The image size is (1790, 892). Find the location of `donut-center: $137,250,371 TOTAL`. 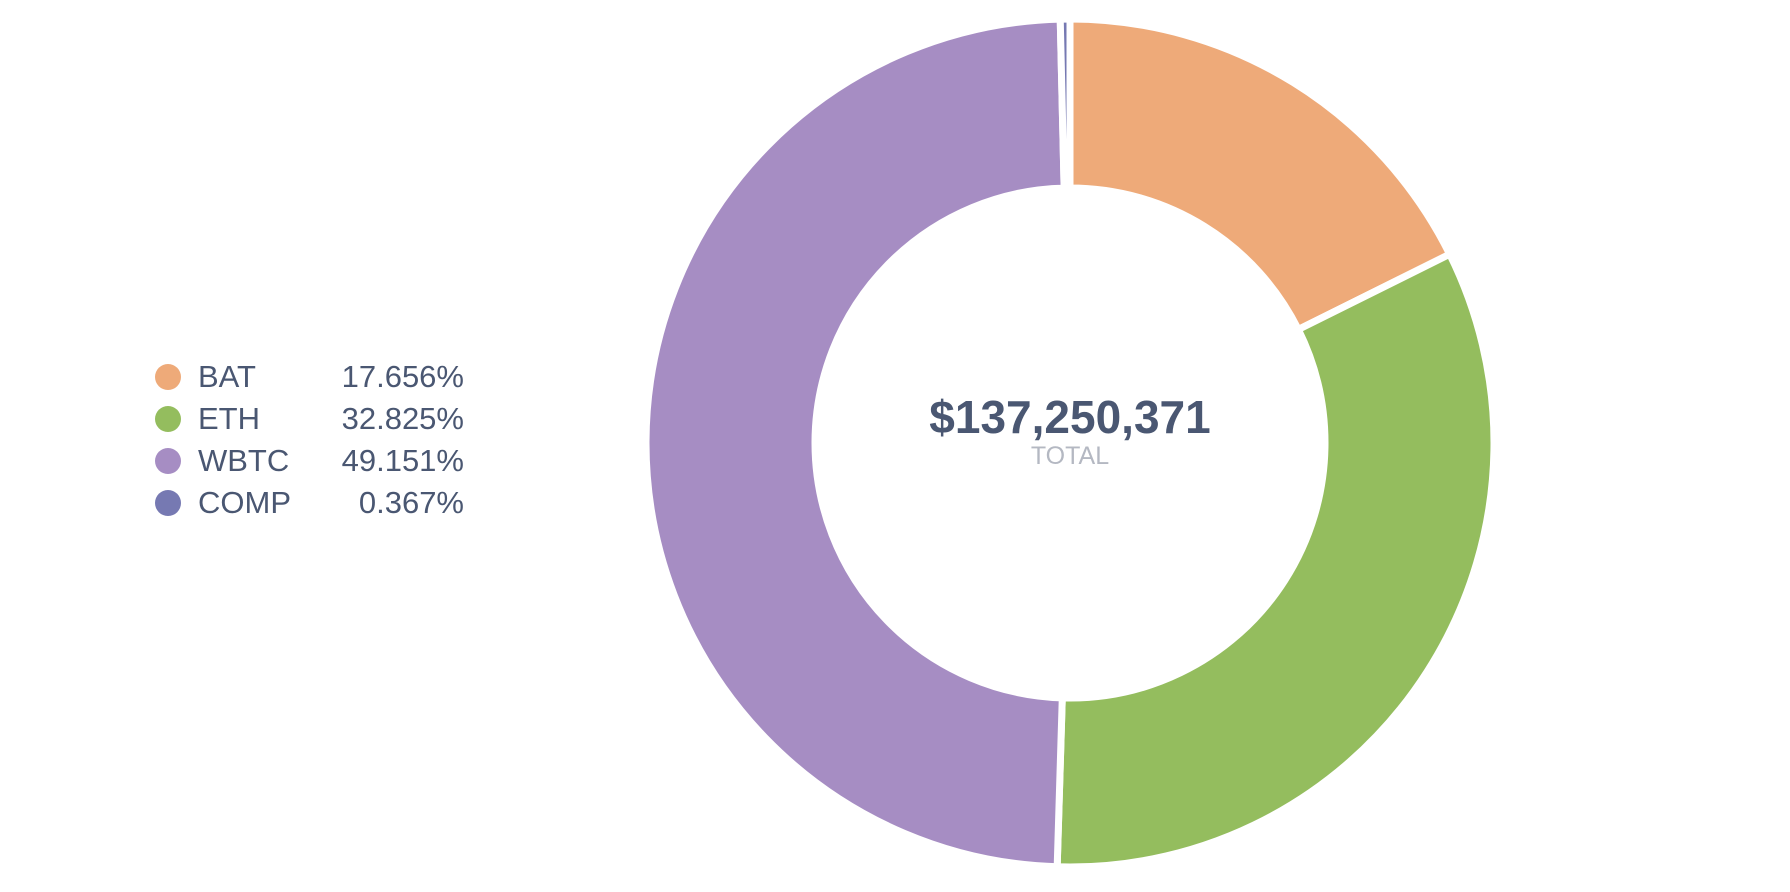

donut-center: $137,250,371 TOTAL is located at coordinates (1070, 431).